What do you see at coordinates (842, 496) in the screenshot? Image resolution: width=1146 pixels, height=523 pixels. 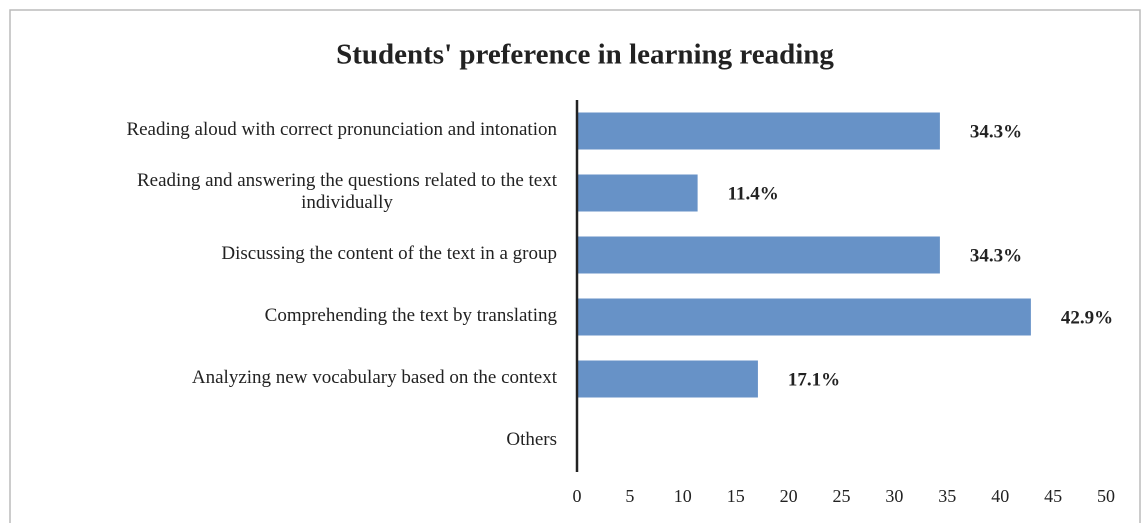 I see `x-tick-label: 25` at bounding box center [842, 496].